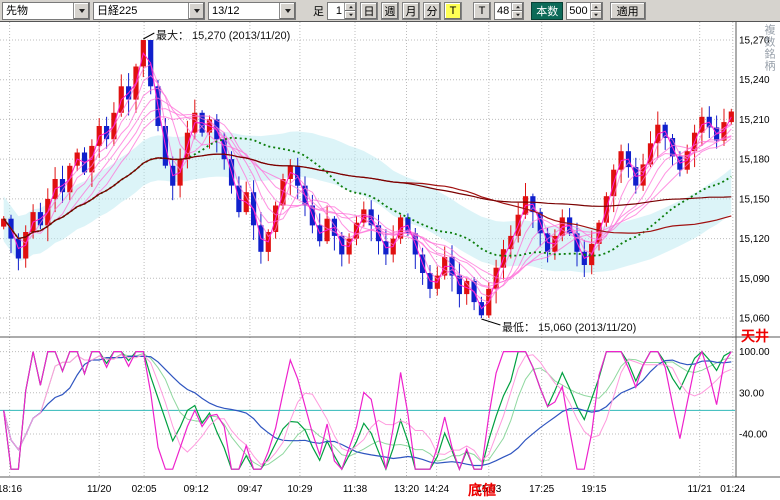  Describe the element at coordinates (754, 41) in the screenshot. I see `svg-text: 15,270` at that location.